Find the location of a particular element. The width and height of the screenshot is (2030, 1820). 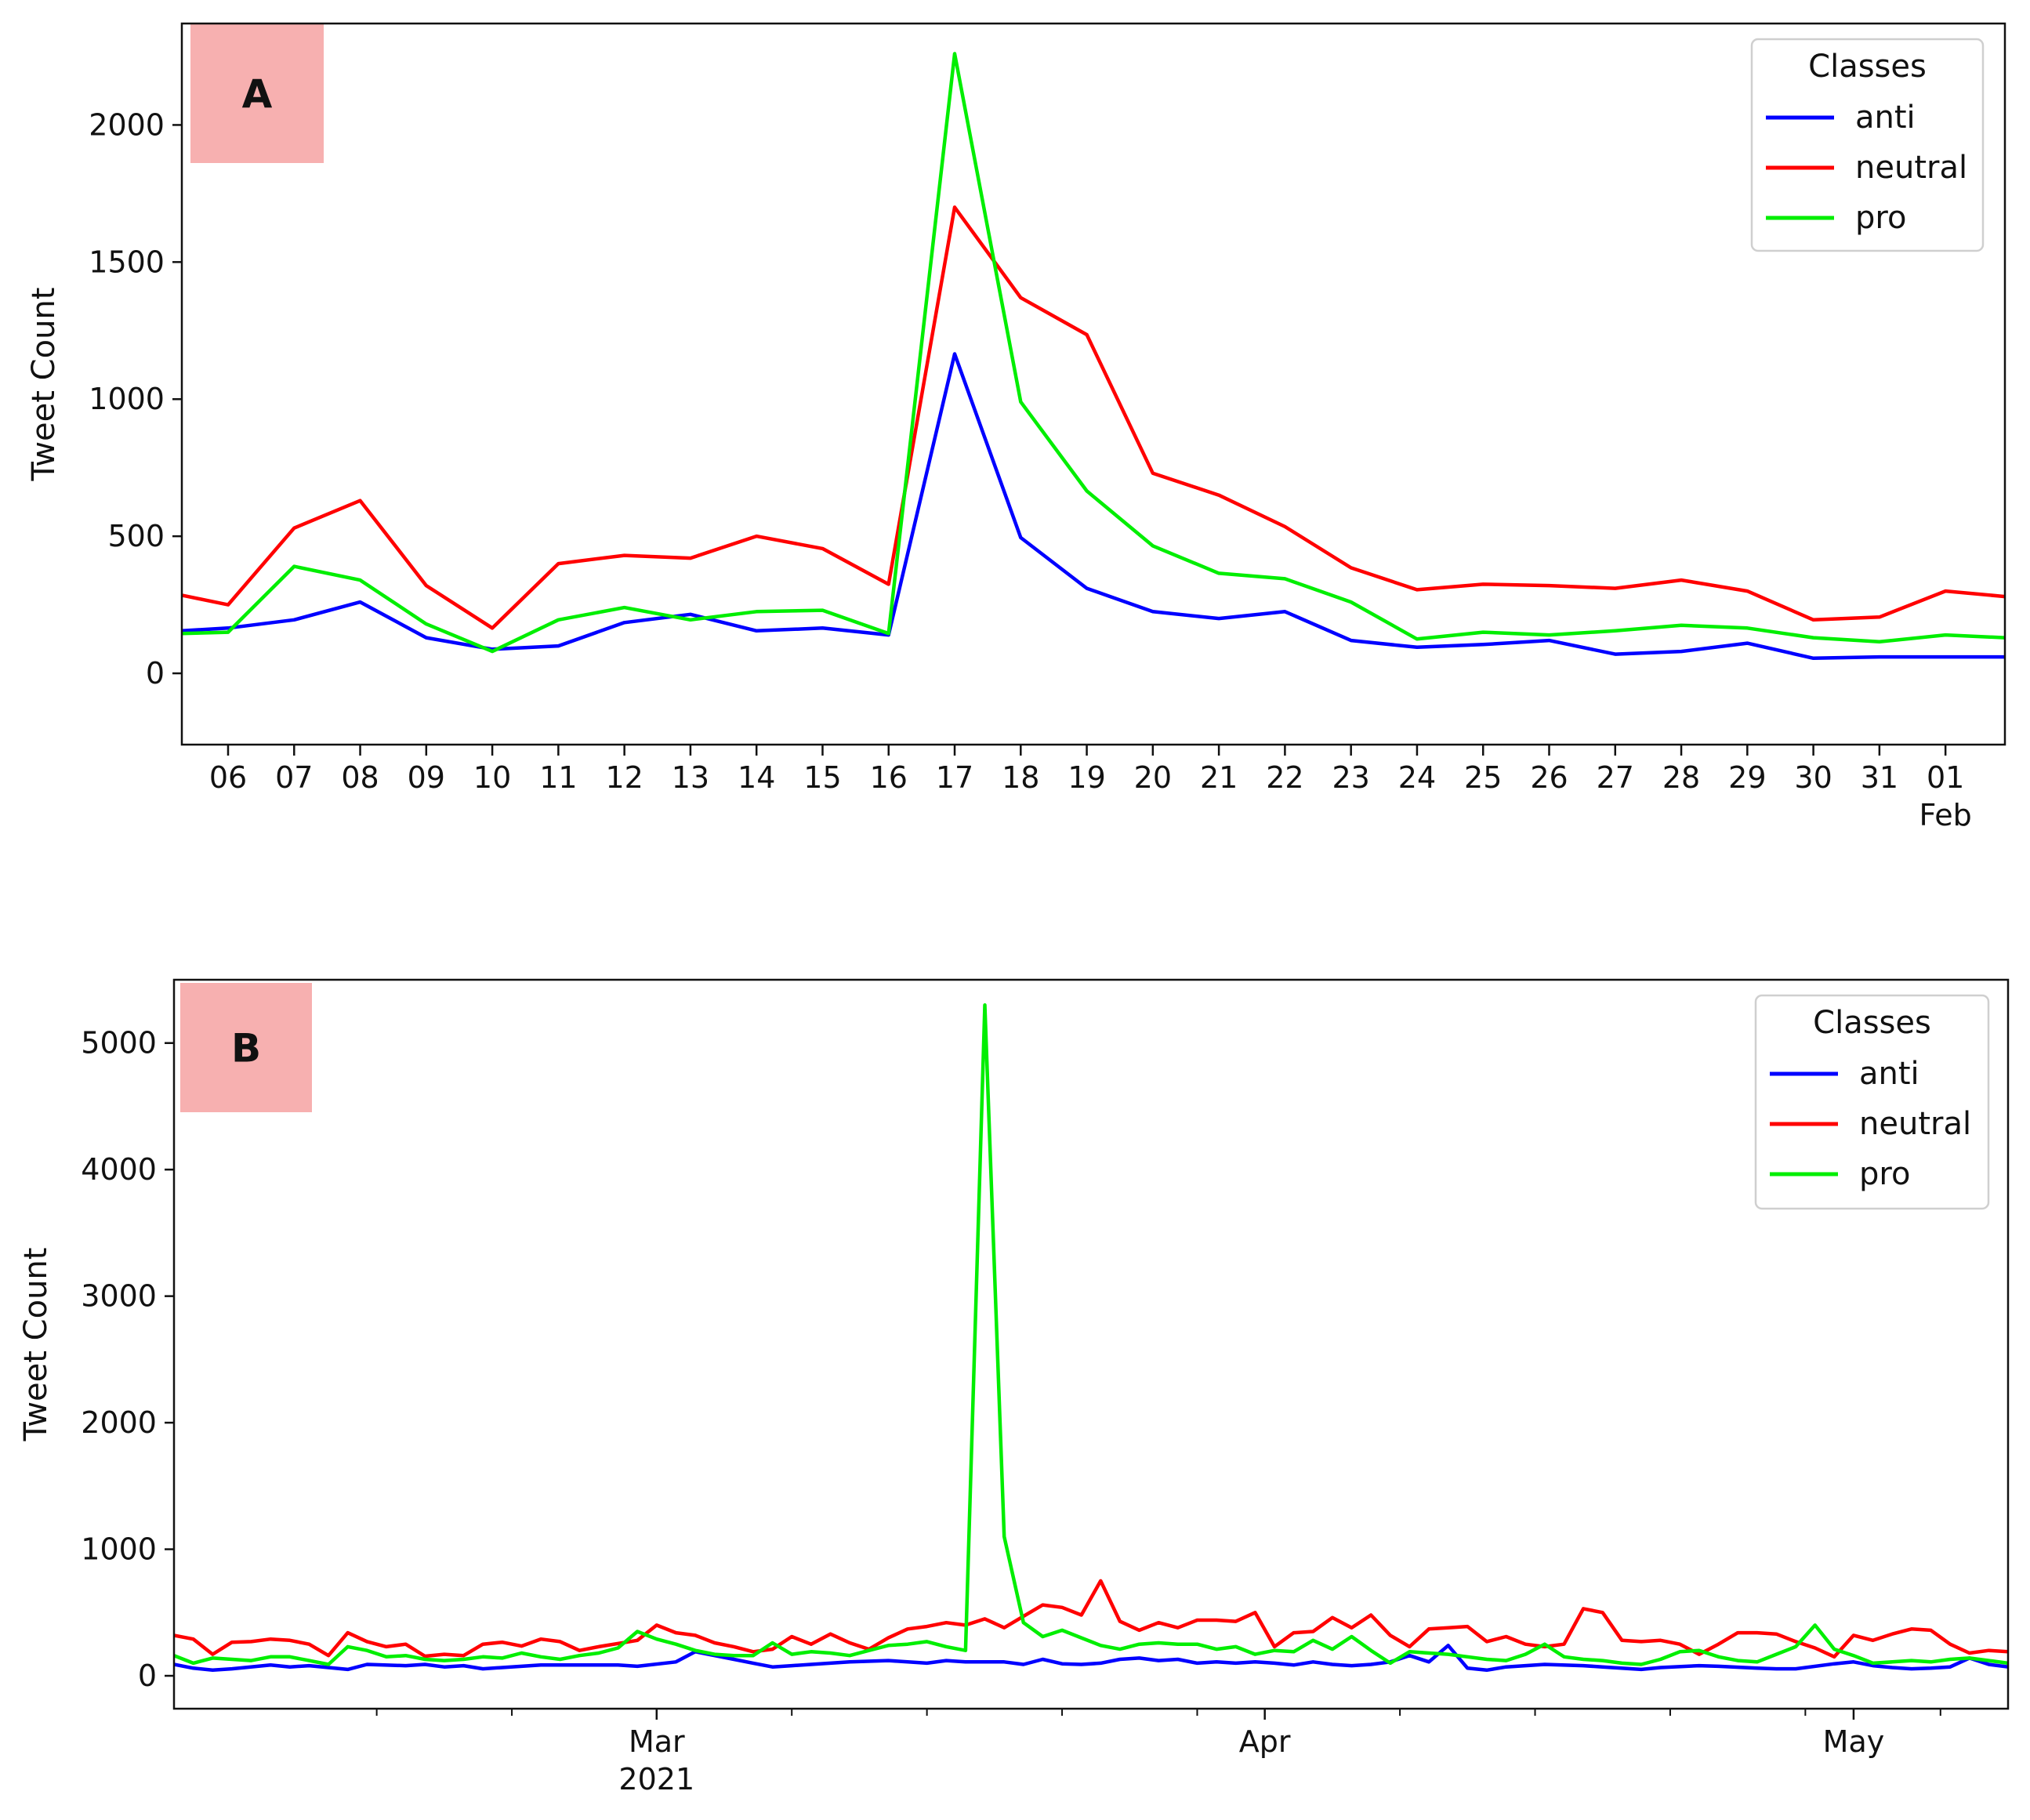

x-tick-label: 08 is located at coordinates (360, 777).